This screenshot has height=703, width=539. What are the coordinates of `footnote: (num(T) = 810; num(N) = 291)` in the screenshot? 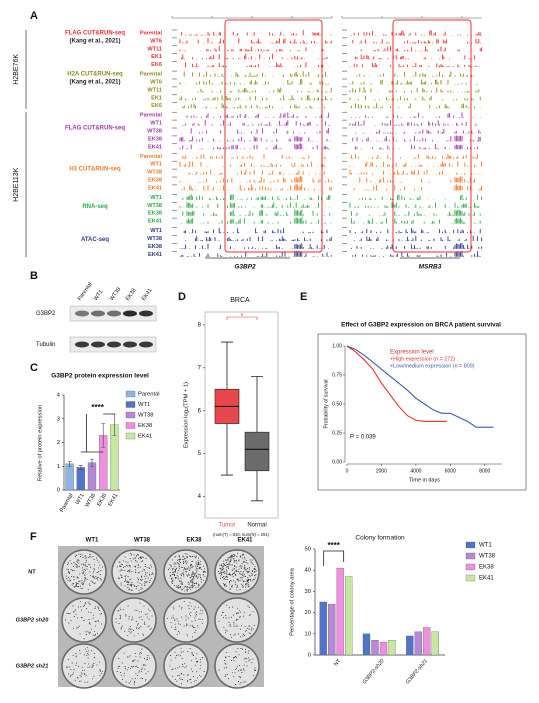 It's located at (241, 534).